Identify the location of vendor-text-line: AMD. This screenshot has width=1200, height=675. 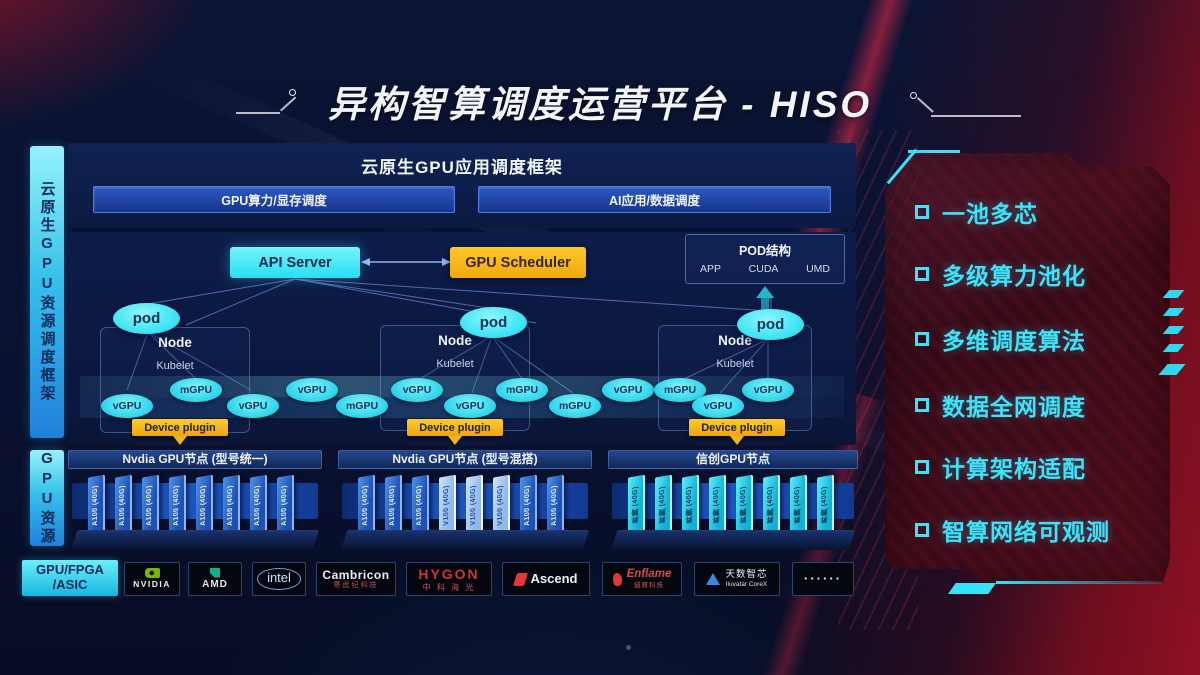
(215, 584).